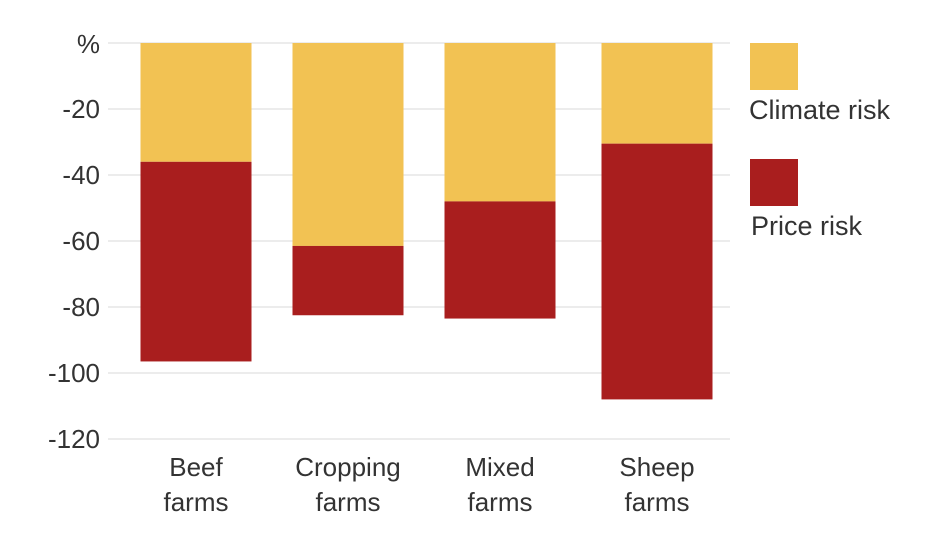  Describe the element at coordinates (499, 467) in the screenshot. I see `x-category-label: Mixed` at that location.